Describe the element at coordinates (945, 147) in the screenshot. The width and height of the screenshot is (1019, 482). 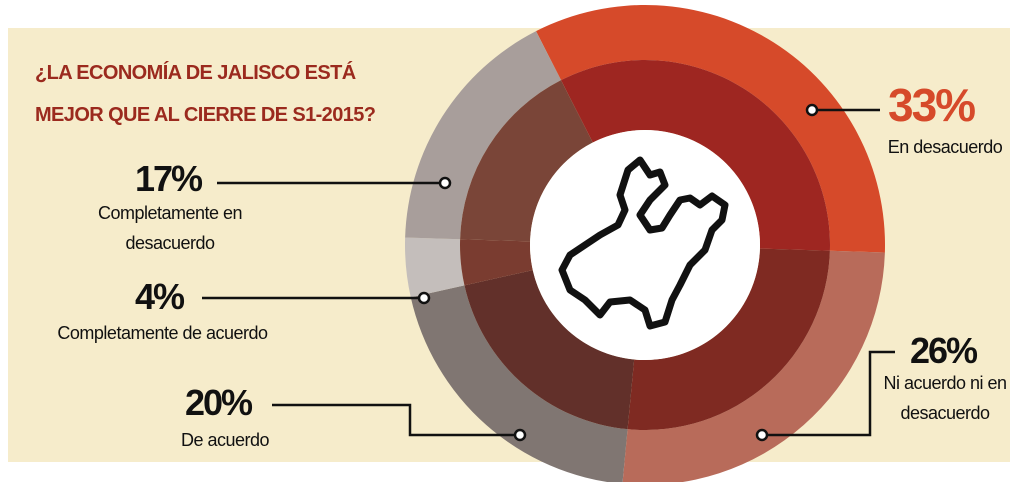
I see `category-label: En desacuerdo` at that location.